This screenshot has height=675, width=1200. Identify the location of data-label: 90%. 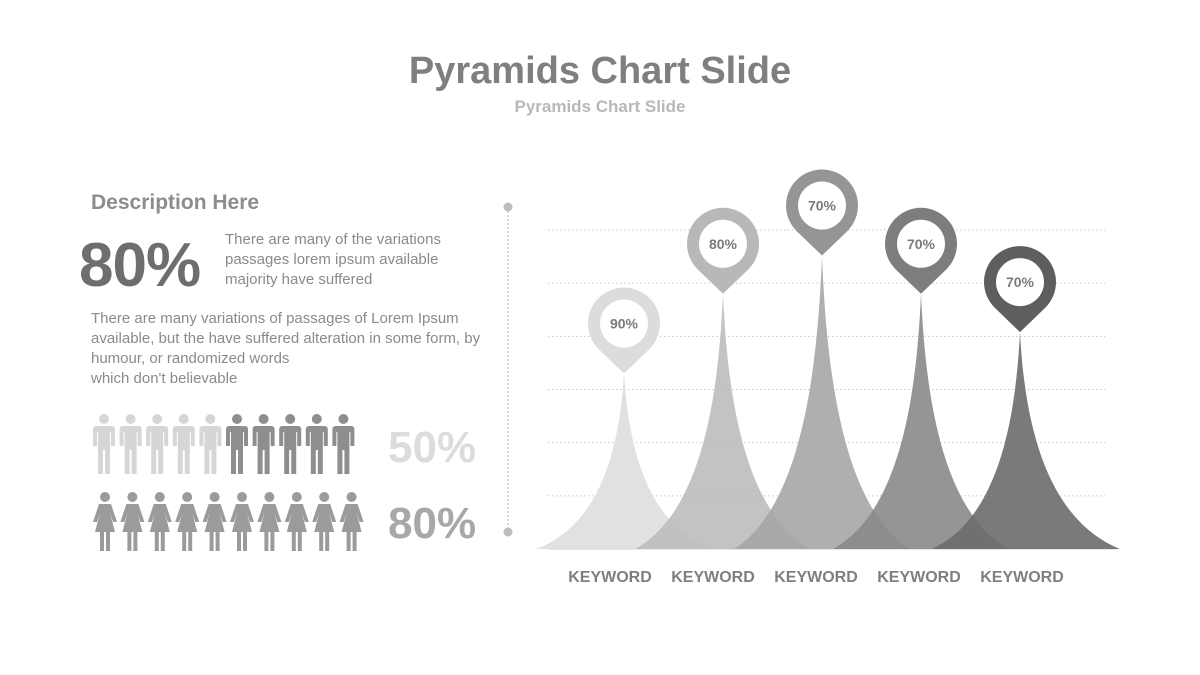
(624, 324).